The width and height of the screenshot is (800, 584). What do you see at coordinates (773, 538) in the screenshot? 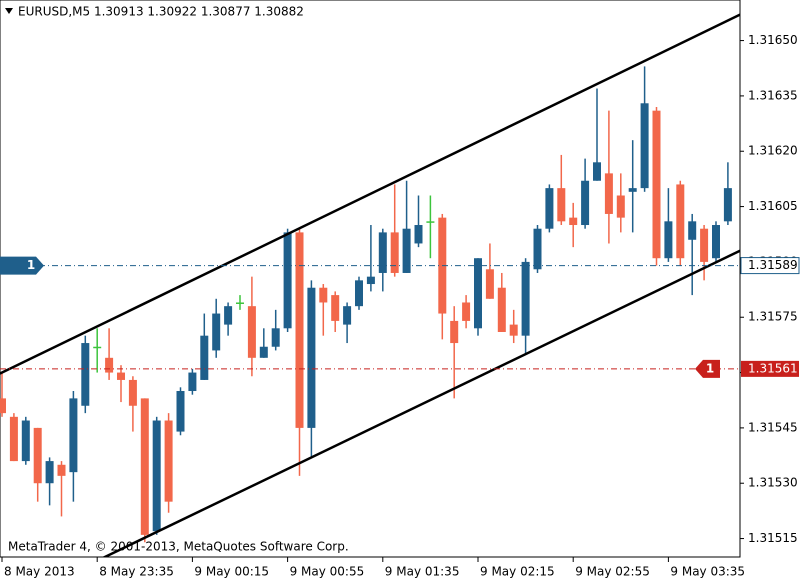
I see `y-tick-label: 1.31515` at bounding box center [773, 538].